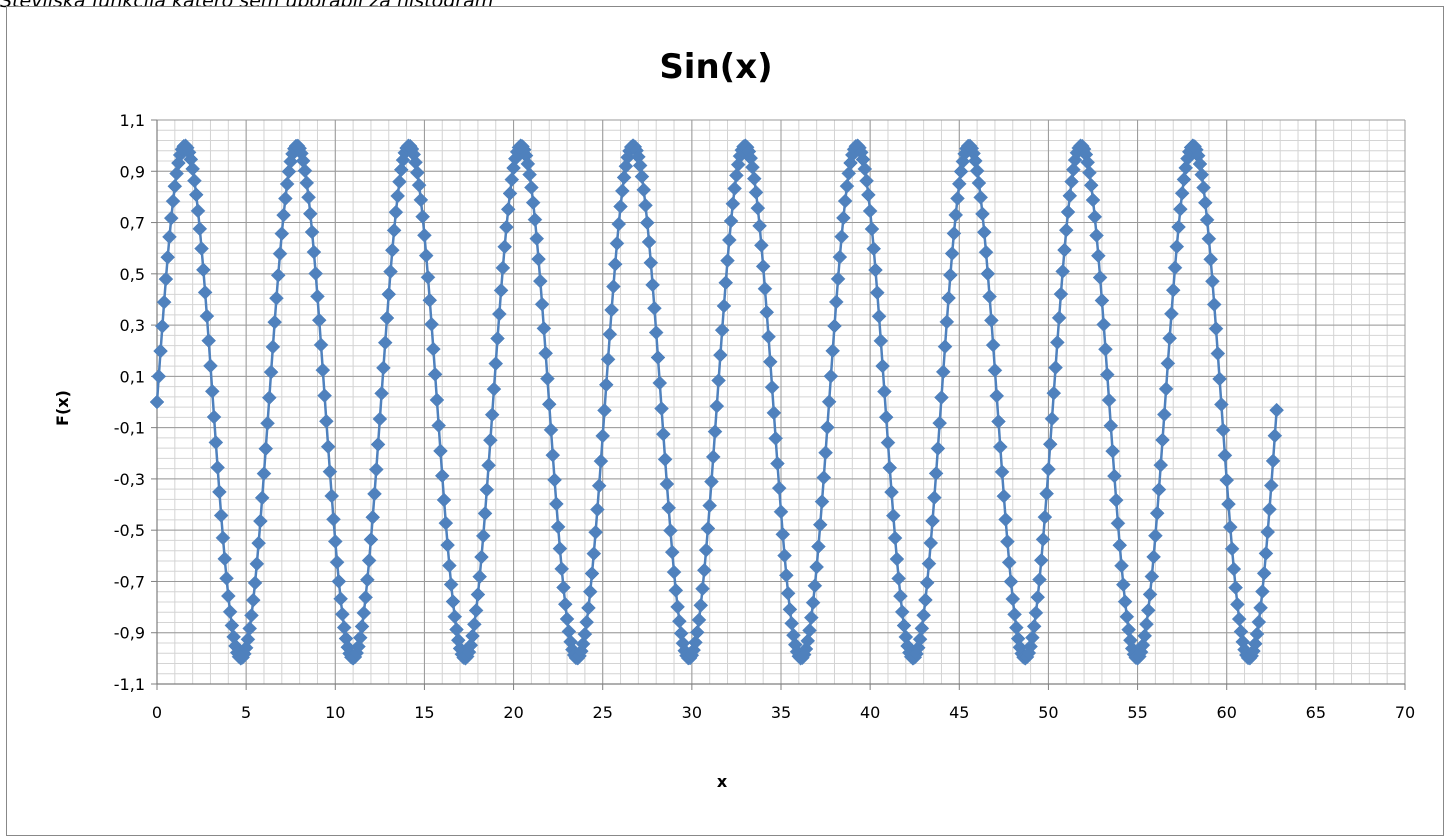 The image size is (1452, 836). What do you see at coordinates (129, 581) in the screenshot?
I see `y-tick-label: -0,7` at bounding box center [129, 581].